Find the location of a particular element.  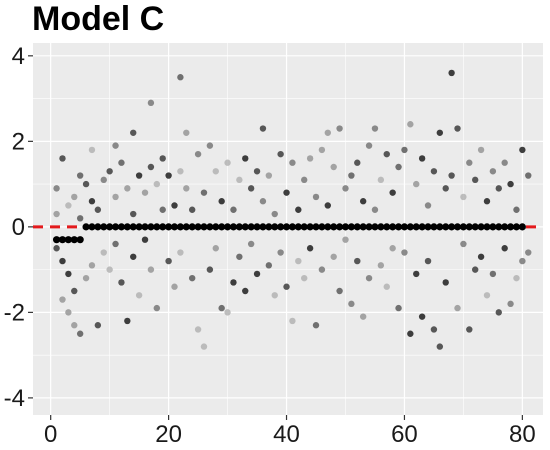

y-tick-label: 2 is located at coordinates (18, 141).